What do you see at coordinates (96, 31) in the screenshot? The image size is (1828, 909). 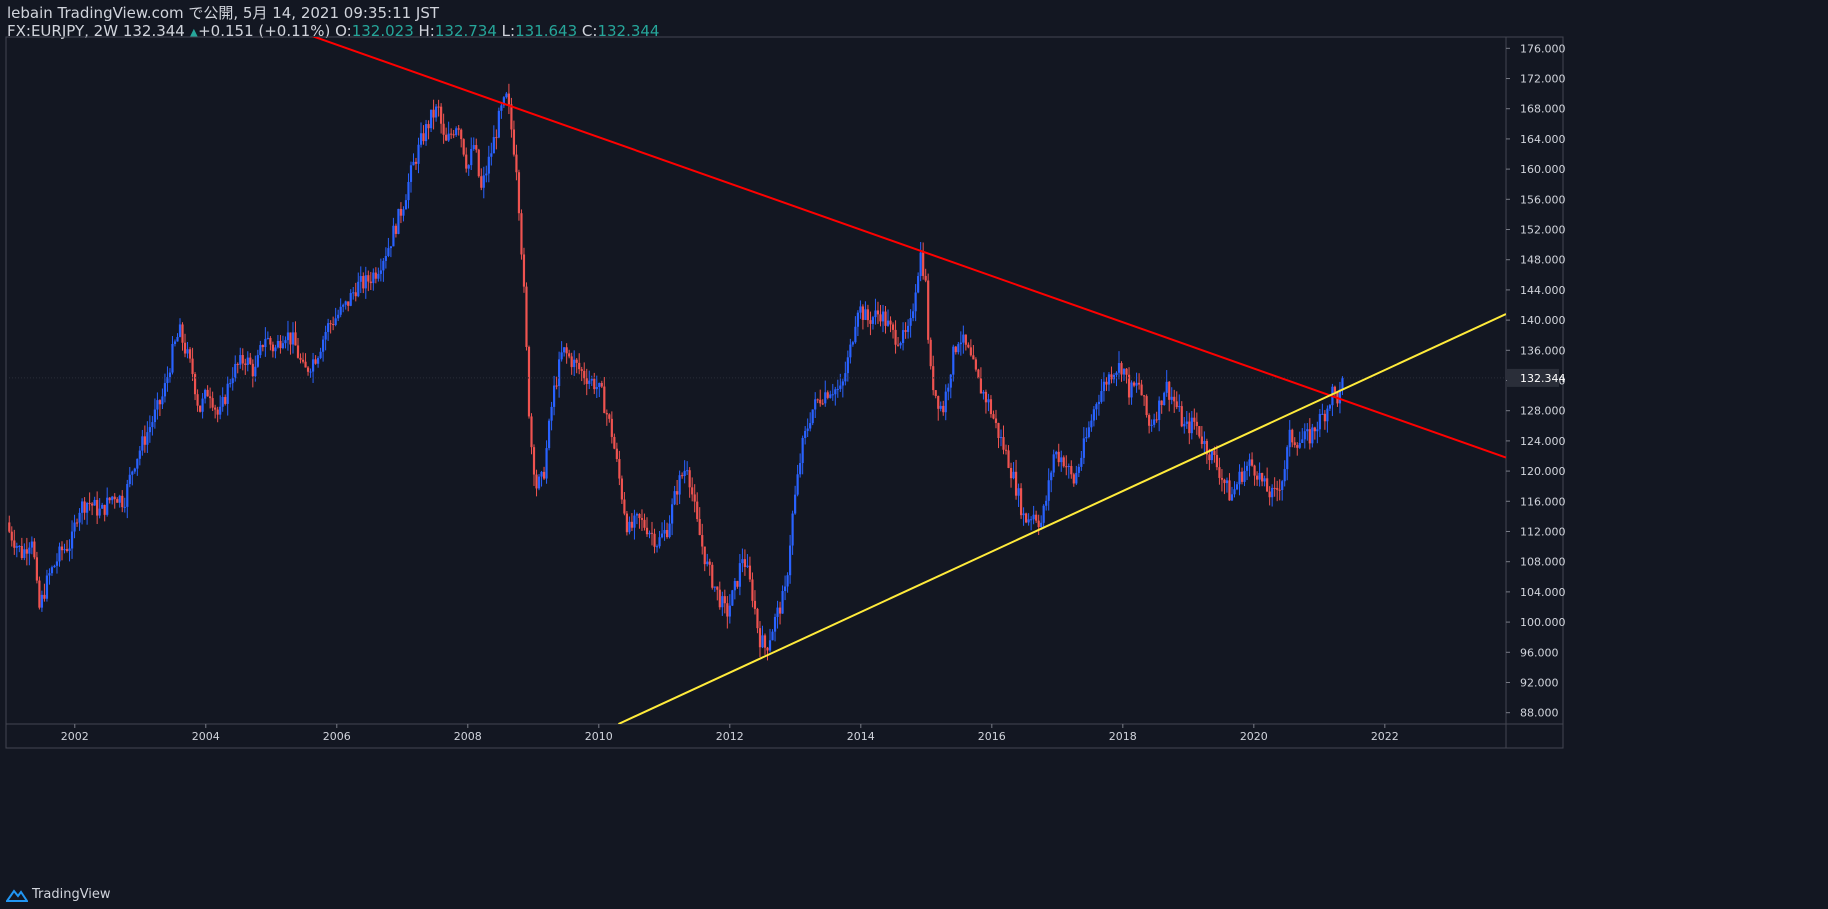 I see `symbol-label: FX:EURJPY, 2W 132.344` at bounding box center [96, 31].